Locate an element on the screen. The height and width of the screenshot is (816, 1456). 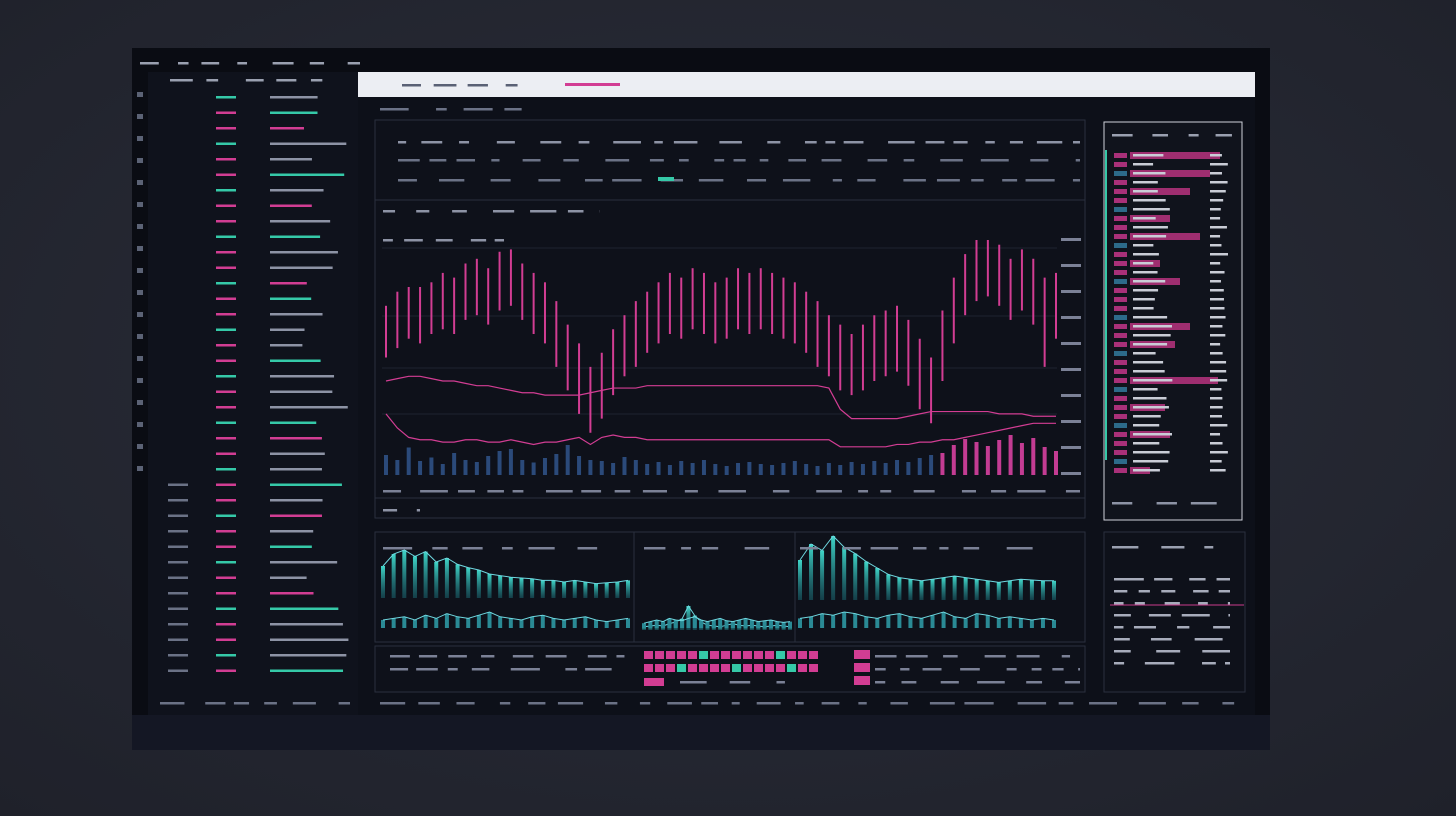
left-sidebar is located at coordinates (253, 393).